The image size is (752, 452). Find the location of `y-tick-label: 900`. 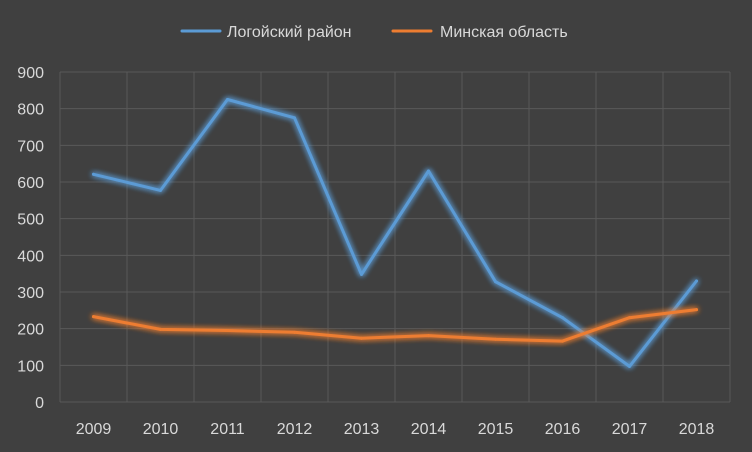

y-tick-label: 900 is located at coordinates (30, 73).